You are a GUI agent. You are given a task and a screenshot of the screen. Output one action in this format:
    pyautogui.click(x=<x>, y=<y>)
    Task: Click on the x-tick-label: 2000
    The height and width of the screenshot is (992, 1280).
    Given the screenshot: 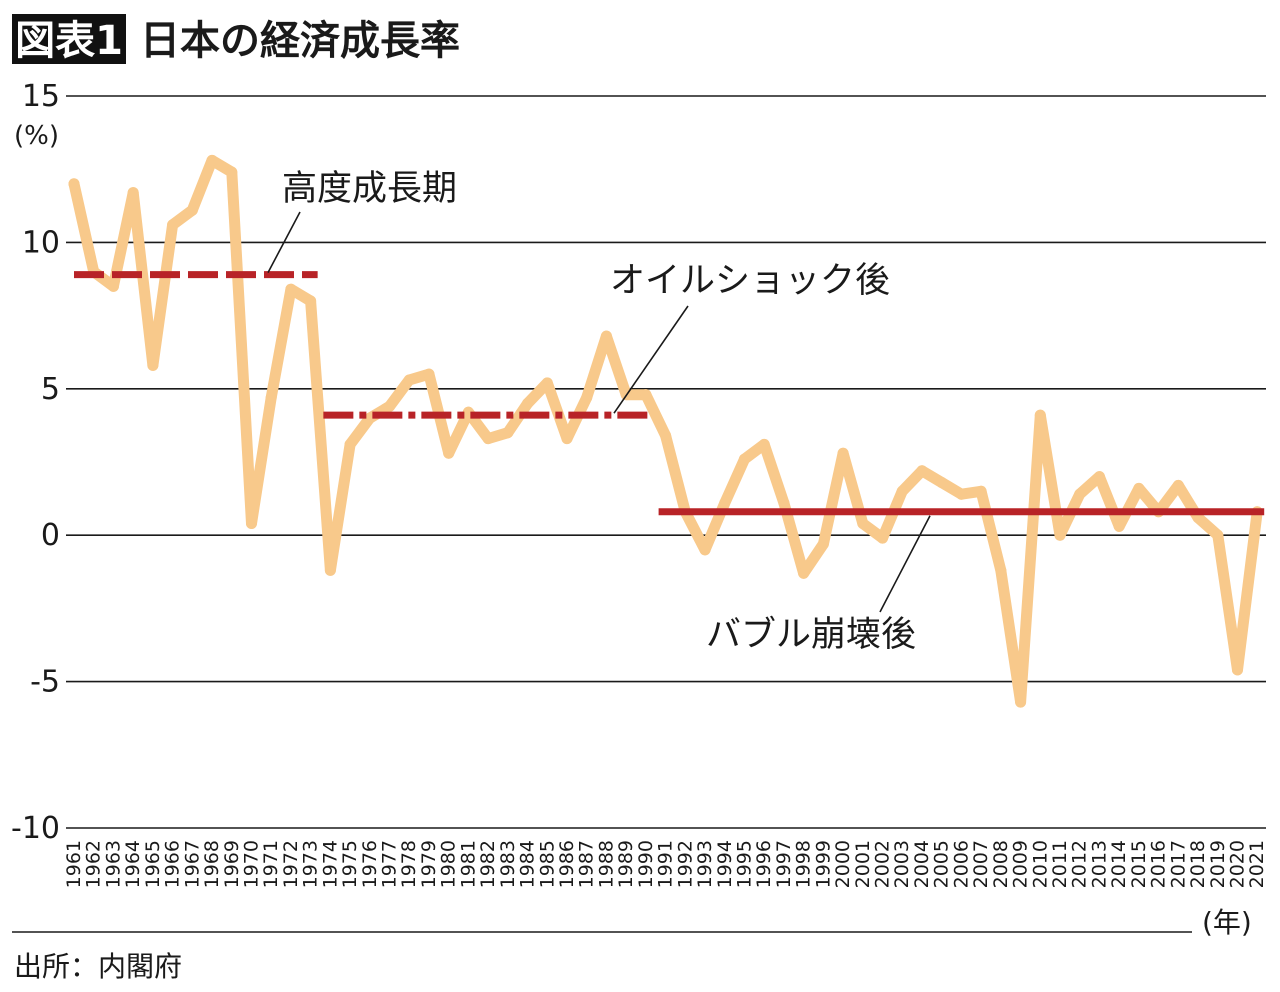 What is the action you would take?
    pyautogui.click(x=843, y=864)
    